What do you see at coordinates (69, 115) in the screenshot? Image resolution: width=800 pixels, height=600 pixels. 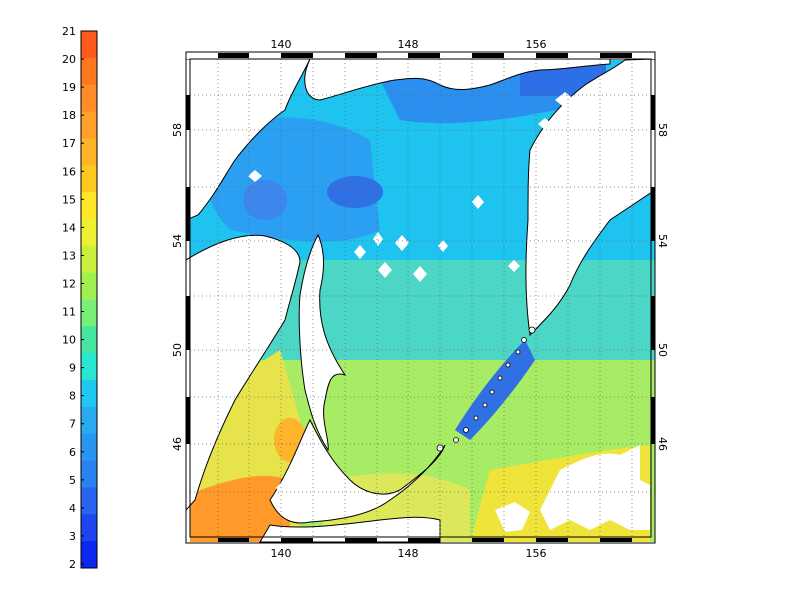 I see `colorbar-label: 18` at bounding box center [69, 115].